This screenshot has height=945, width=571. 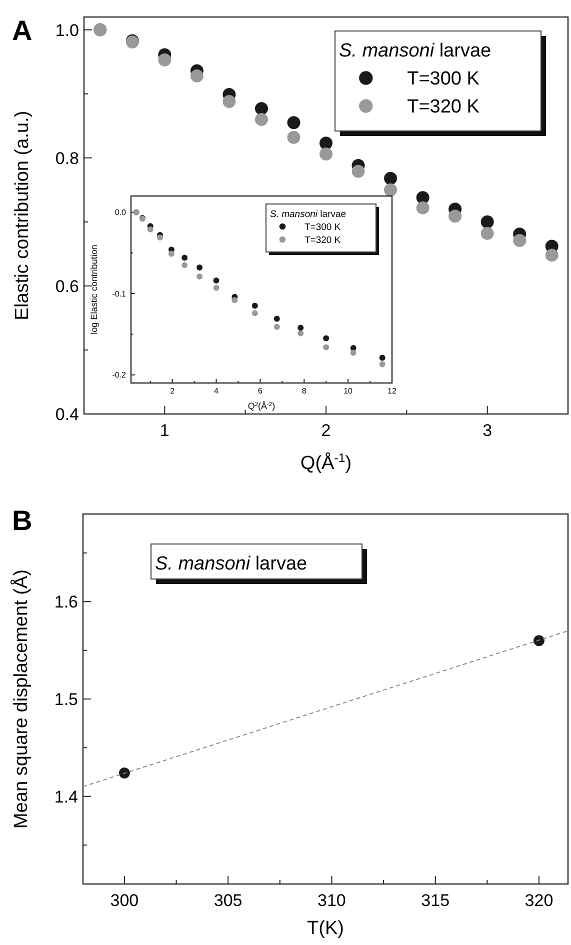 I want to click on x-axis-title: T(K), so click(x=325, y=928).